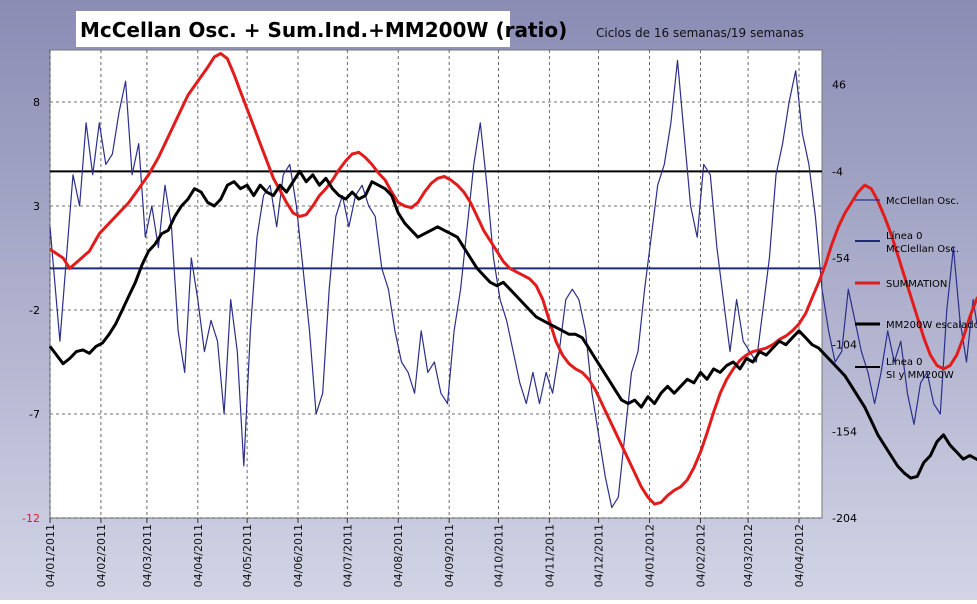  Describe the element at coordinates (837, 171) in the screenshot. I see `right-tick-label: -4` at that location.